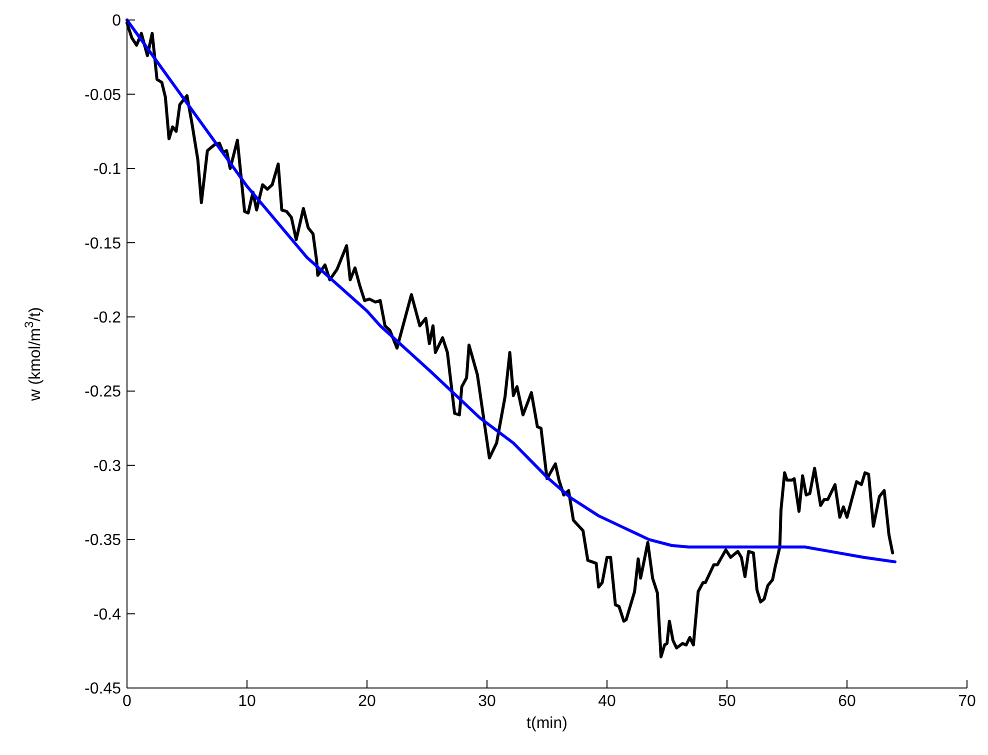 This screenshot has height=755, width=988. Describe the element at coordinates (103, 689) in the screenshot. I see `y-tick-label: -0.45` at that location.